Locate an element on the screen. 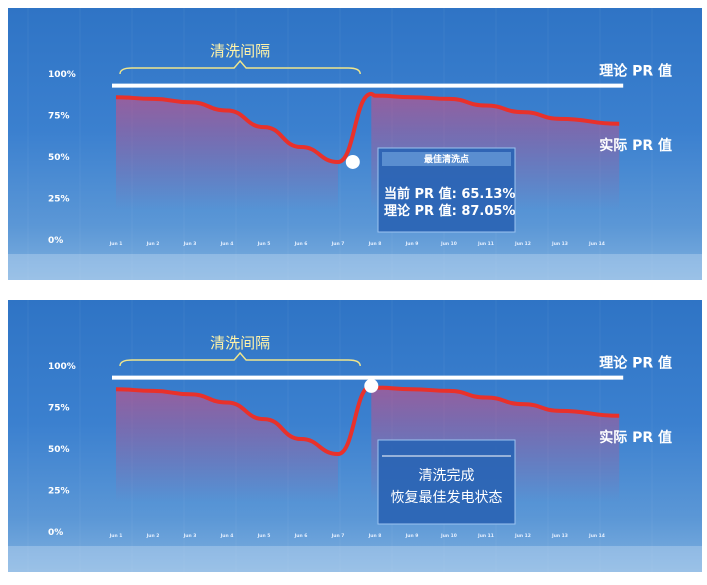  actual-pr-line is located at coordinates (367, 127).